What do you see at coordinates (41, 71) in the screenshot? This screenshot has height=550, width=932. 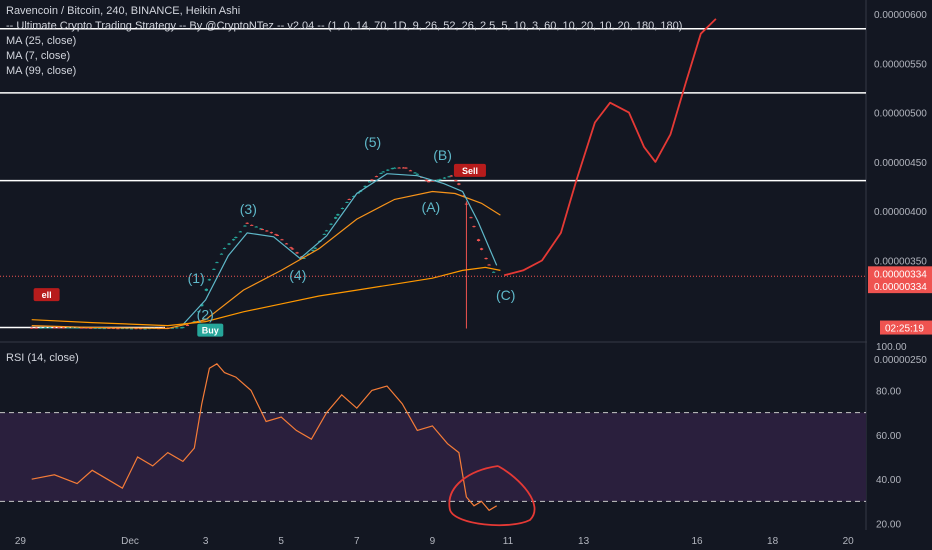 I see `ma99-label: MA (99, close)` at bounding box center [41, 71].